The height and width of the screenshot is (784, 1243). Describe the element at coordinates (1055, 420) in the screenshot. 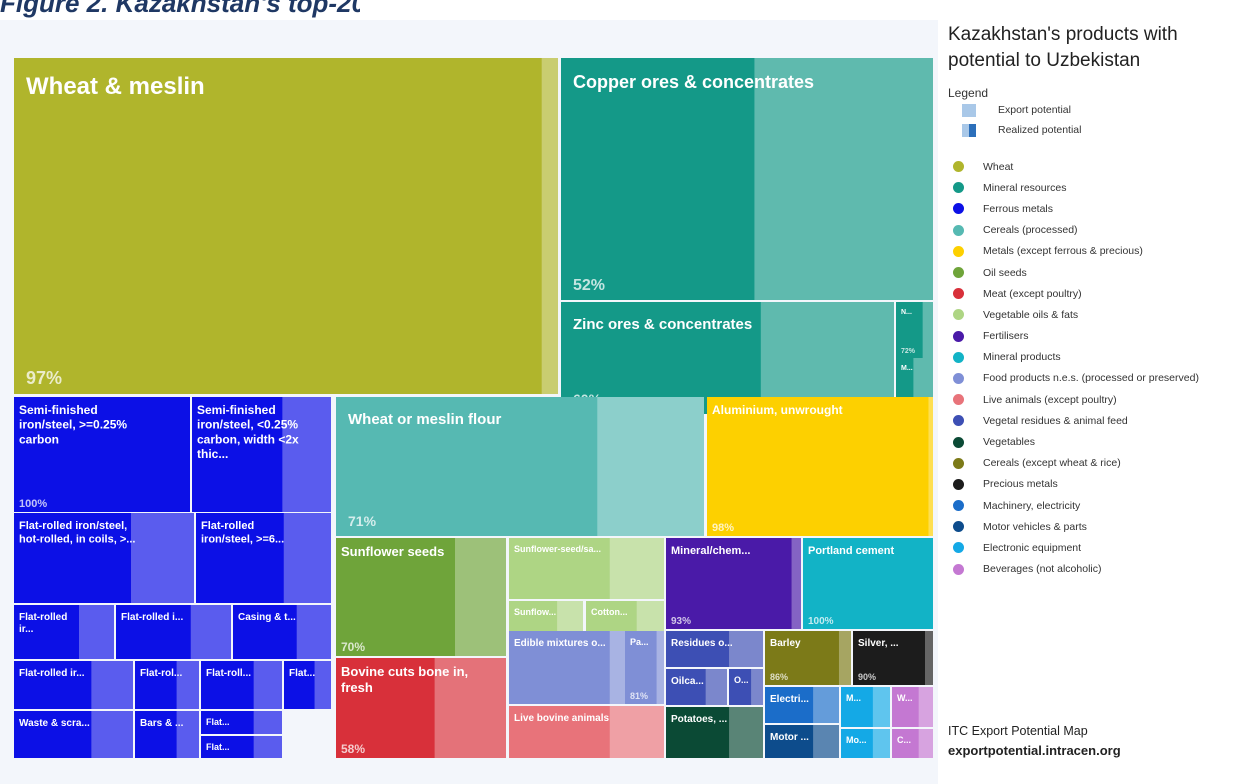

I see `legend-category-label: Vegetal residues & animal feed` at that location.